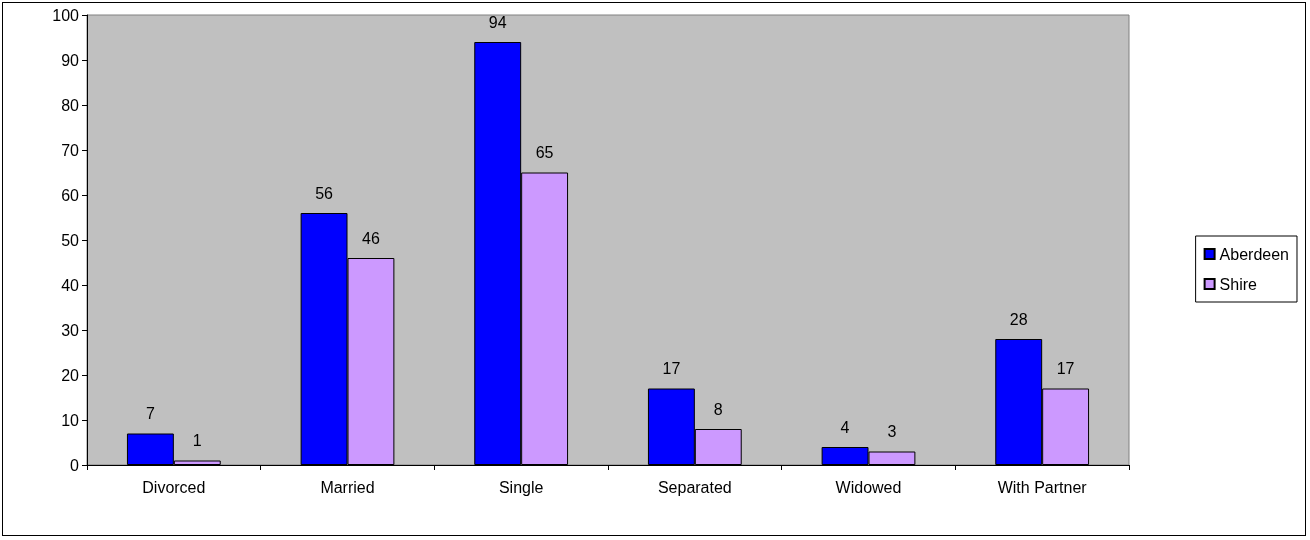 The height and width of the screenshot is (540, 1310). Describe the element at coordinates (1018, 319) in the screenshot. I see `data-label: 28` at that location.